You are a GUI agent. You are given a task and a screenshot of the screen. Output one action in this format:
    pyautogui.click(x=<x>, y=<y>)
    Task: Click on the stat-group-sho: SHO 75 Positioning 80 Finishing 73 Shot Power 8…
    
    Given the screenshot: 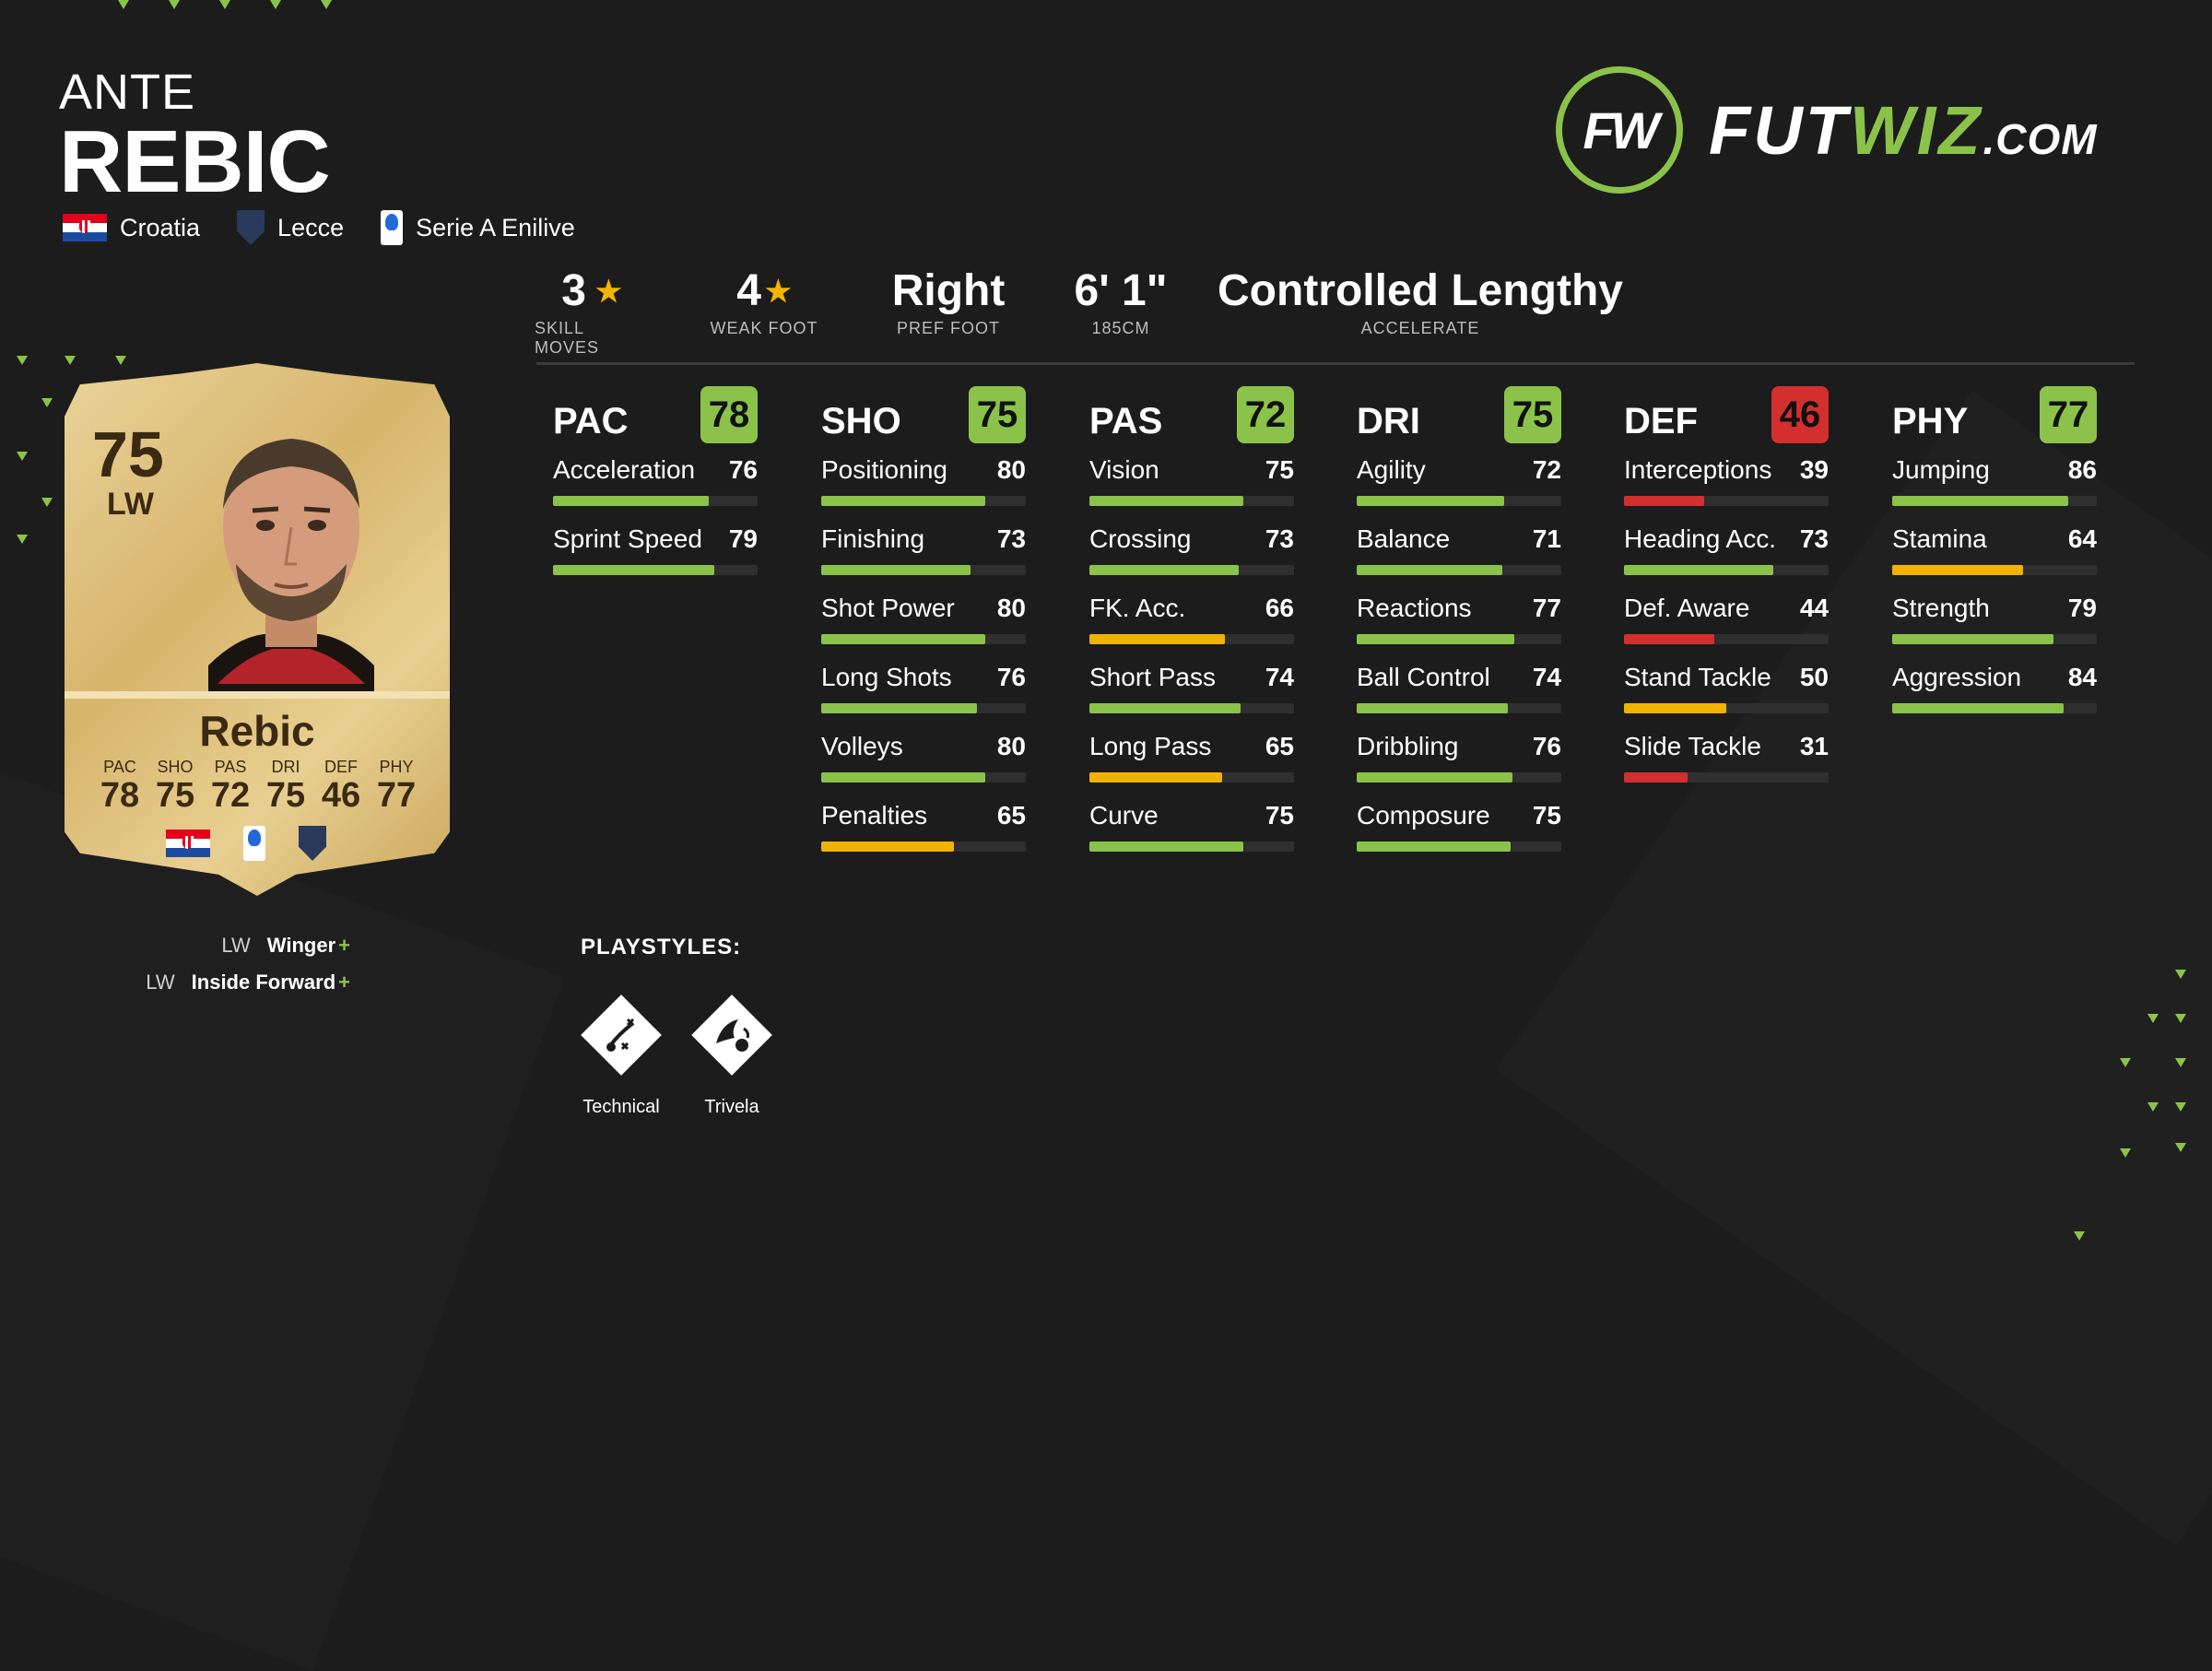 What is the action you would take?
    pyautogui.click(x=923, y=622)
    